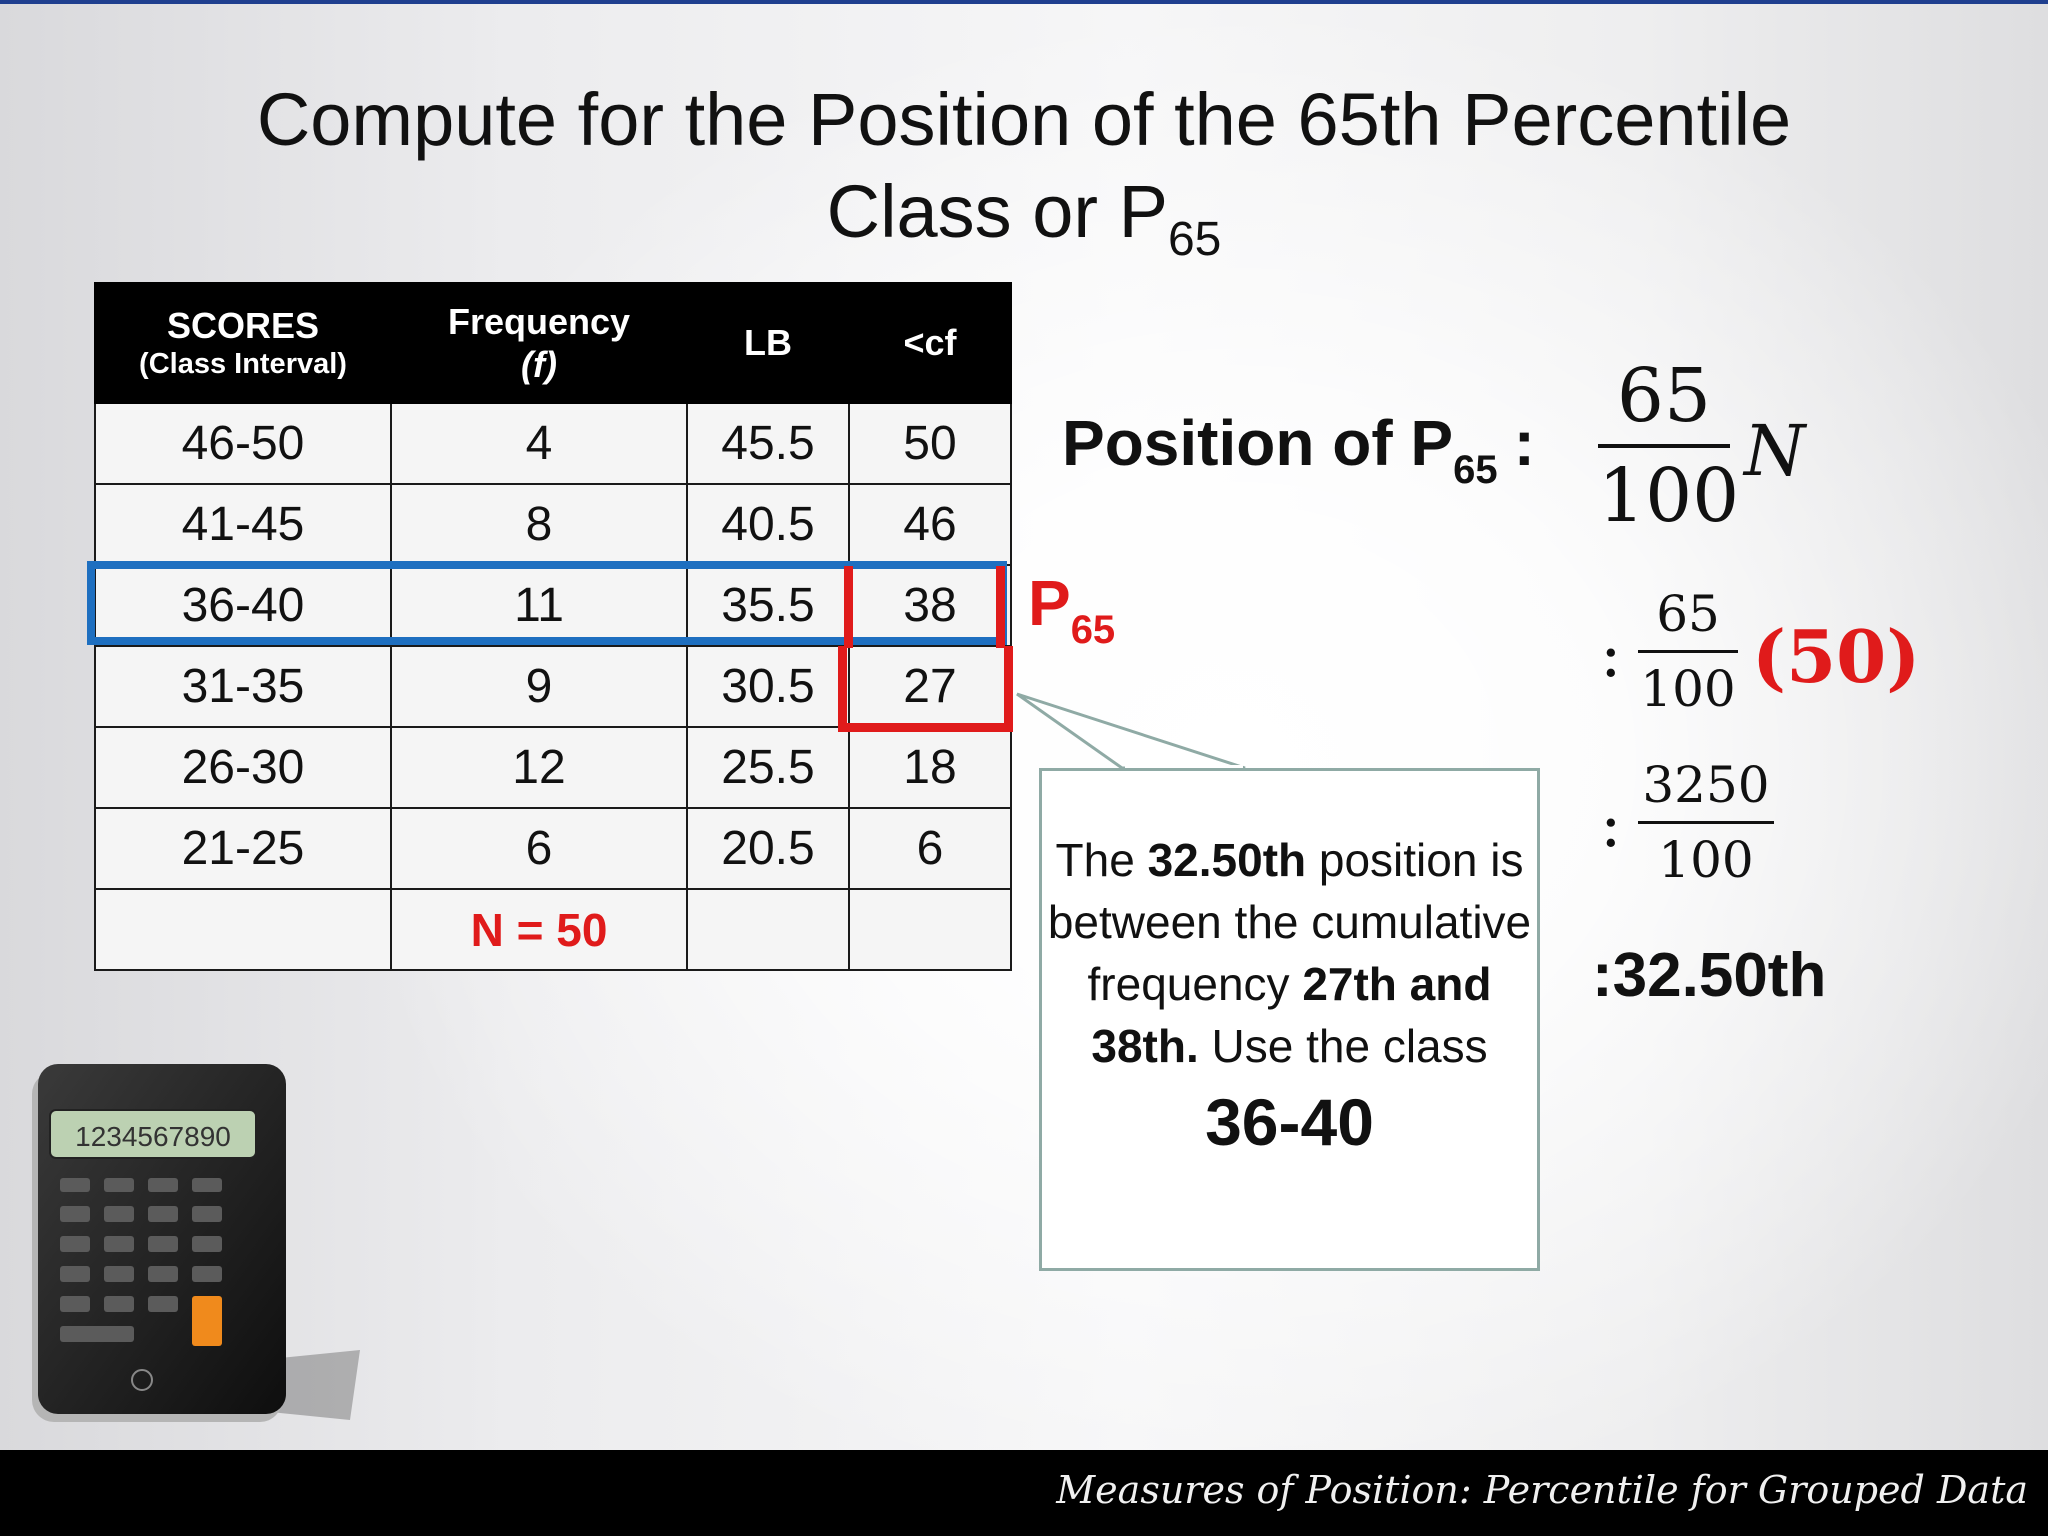  Describe the element at coordinates (1024, 218) in the screenshot. I see `title-line-2: Class or P65` at that location.